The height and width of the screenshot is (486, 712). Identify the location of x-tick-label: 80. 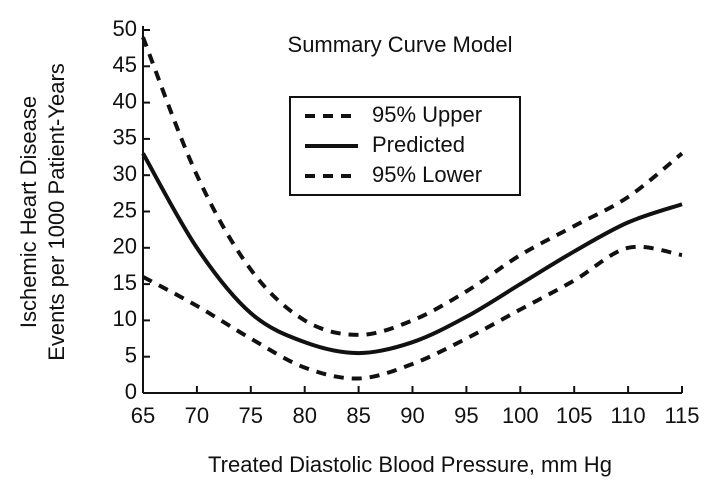
(304, 415).